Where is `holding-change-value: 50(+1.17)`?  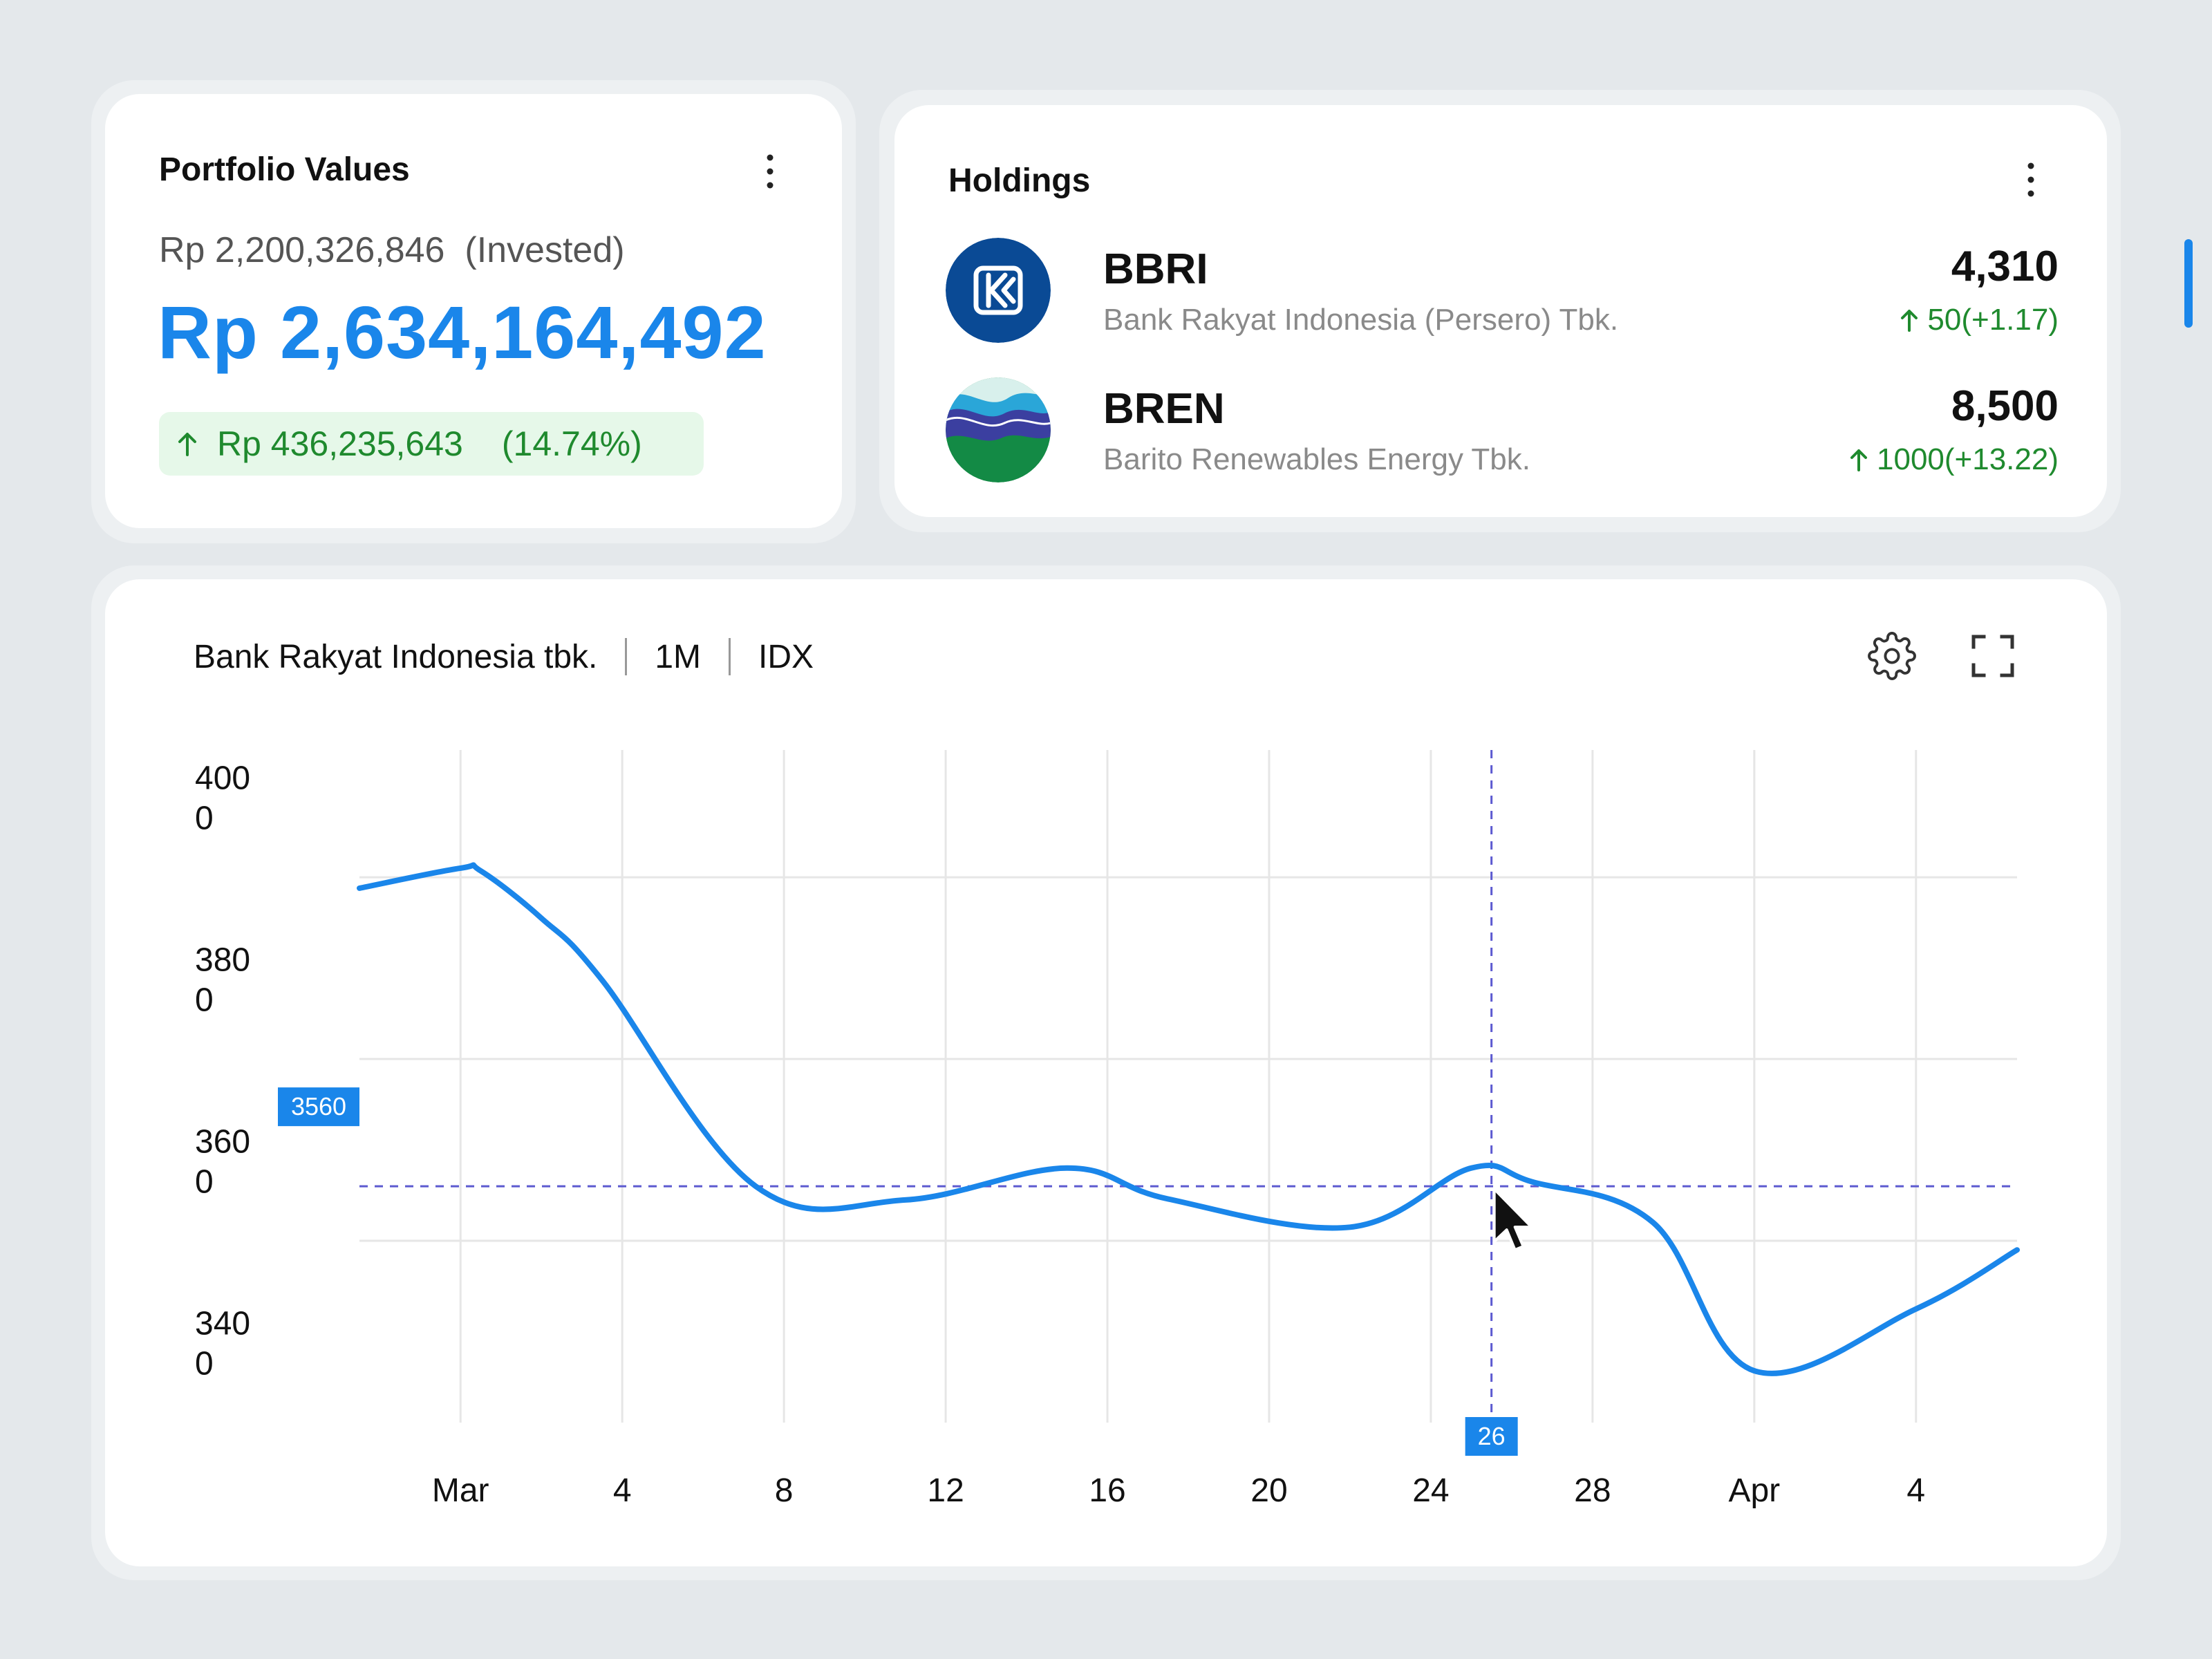
holding-change-value: 50(+1.17) is located at coordinates (1993, 320).